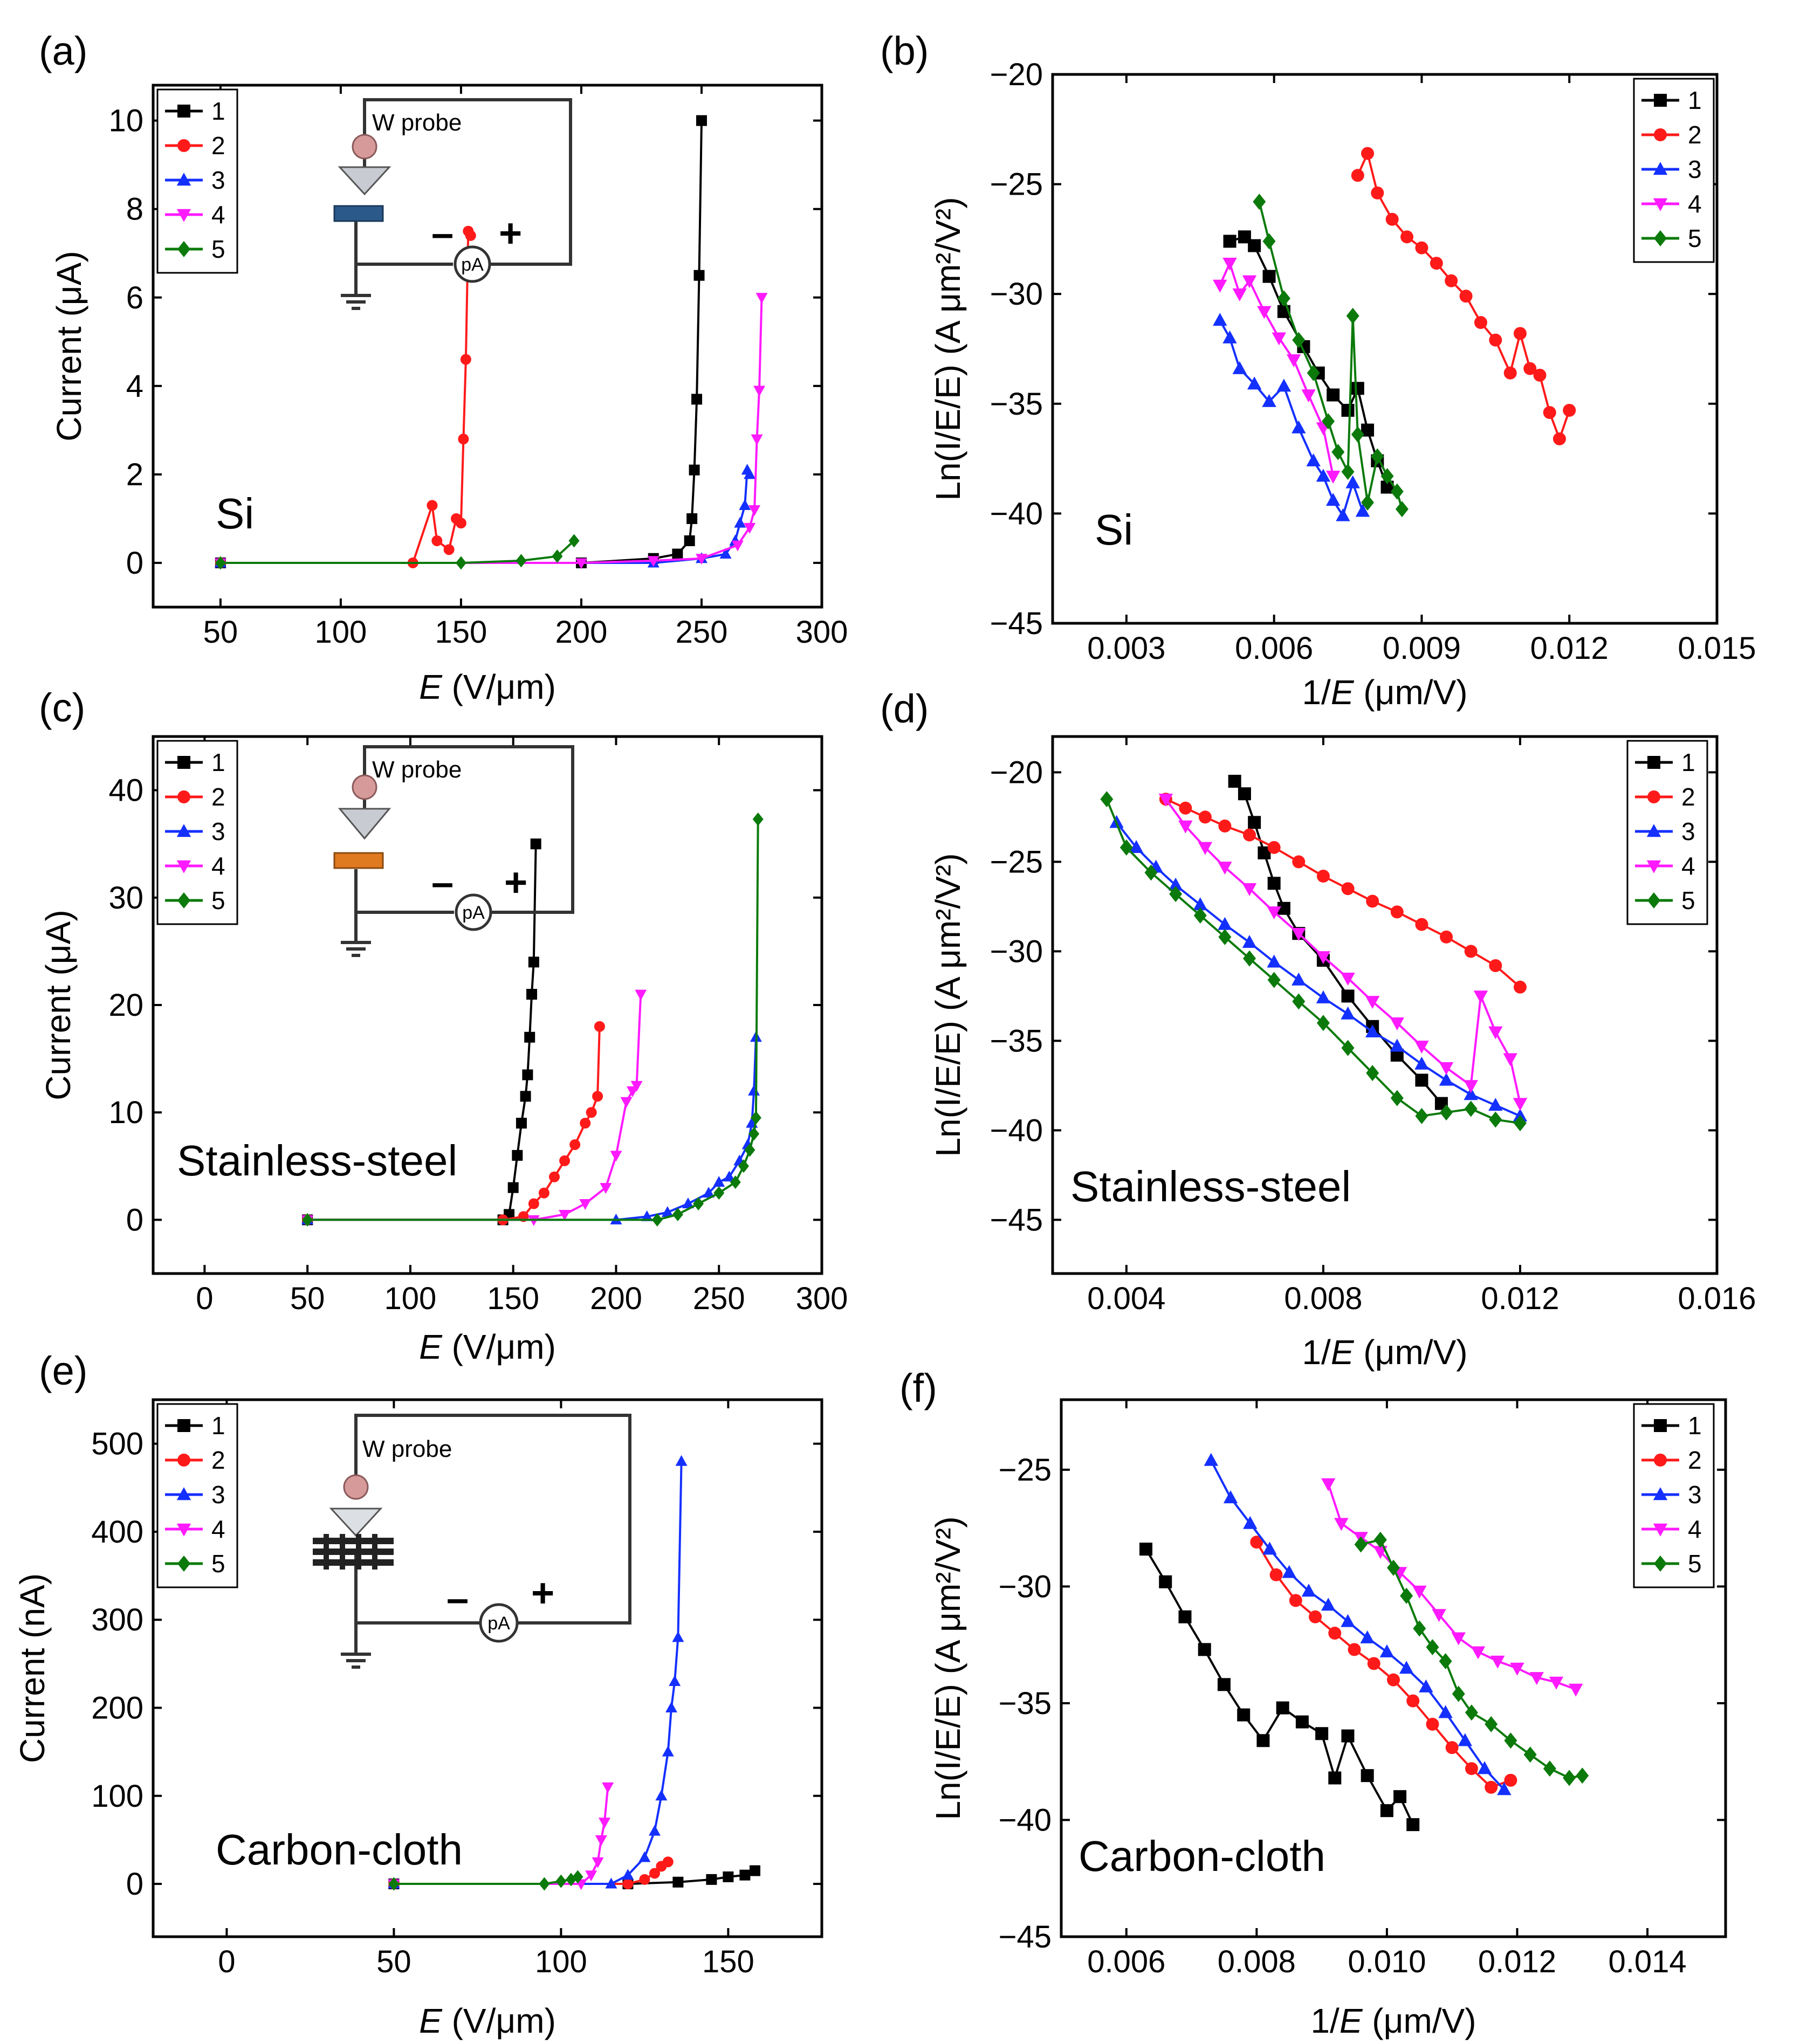  Describe the element at coordinates (1695, 204) in the screenshot. I see `legend-label: 4` at that location.